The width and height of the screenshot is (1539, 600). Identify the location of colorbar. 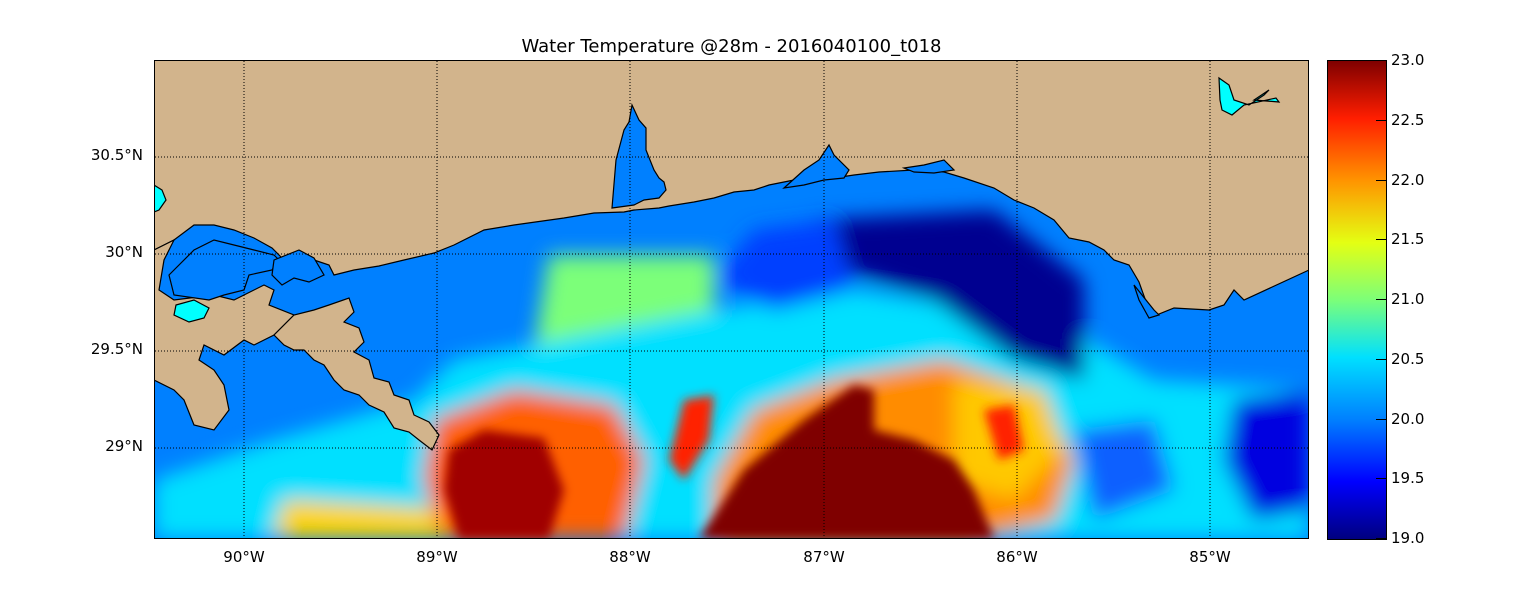
(1357, 300).